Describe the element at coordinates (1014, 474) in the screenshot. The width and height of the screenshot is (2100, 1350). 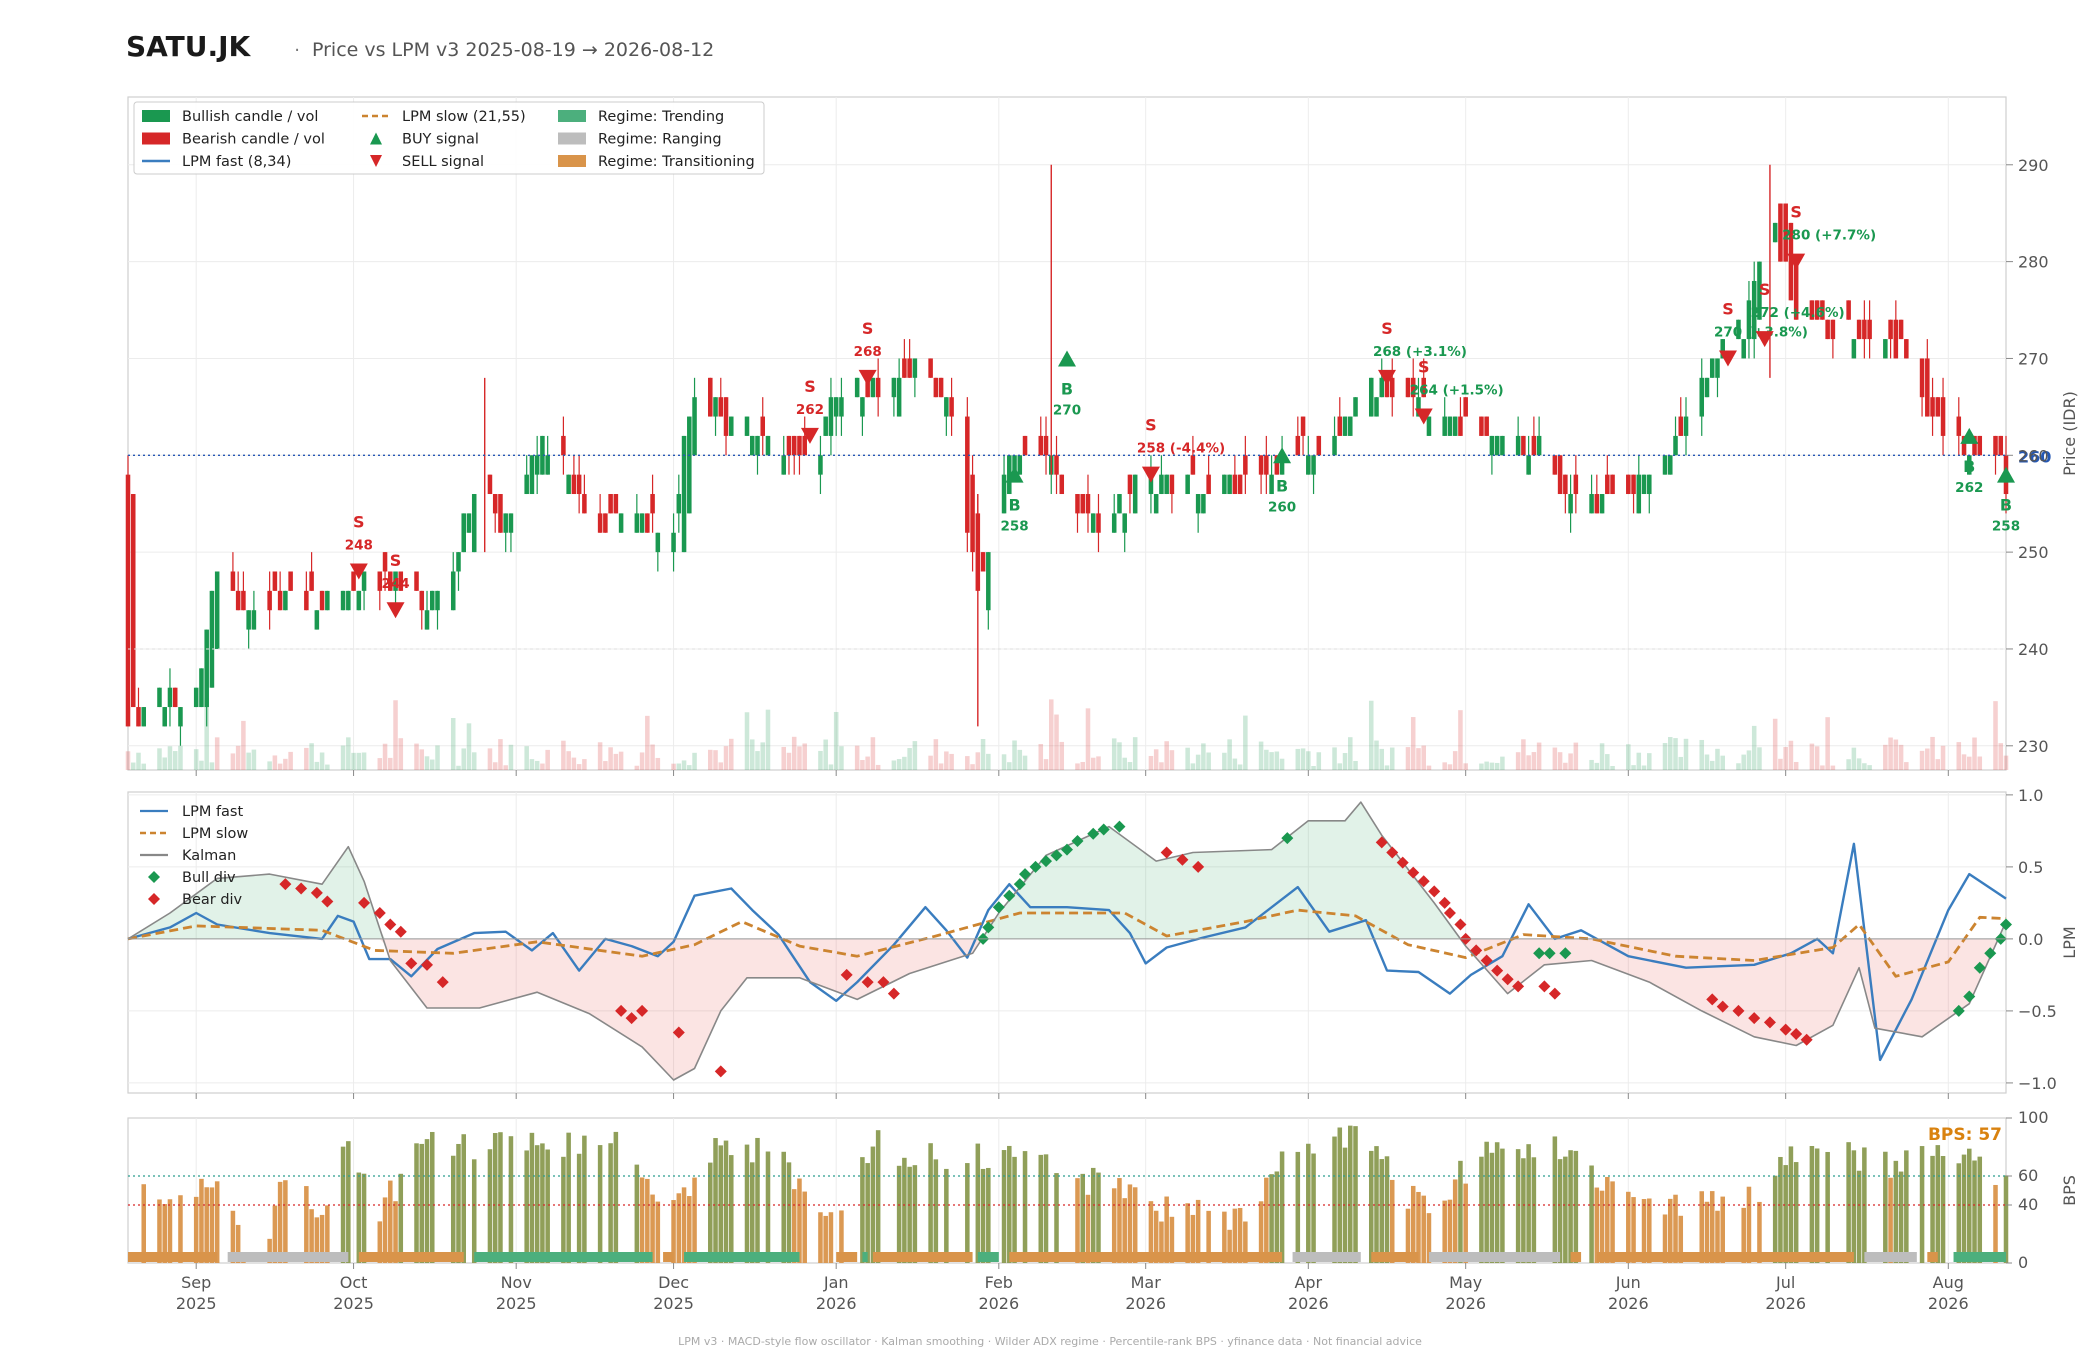
I see `buy-signal-marker` at that location.